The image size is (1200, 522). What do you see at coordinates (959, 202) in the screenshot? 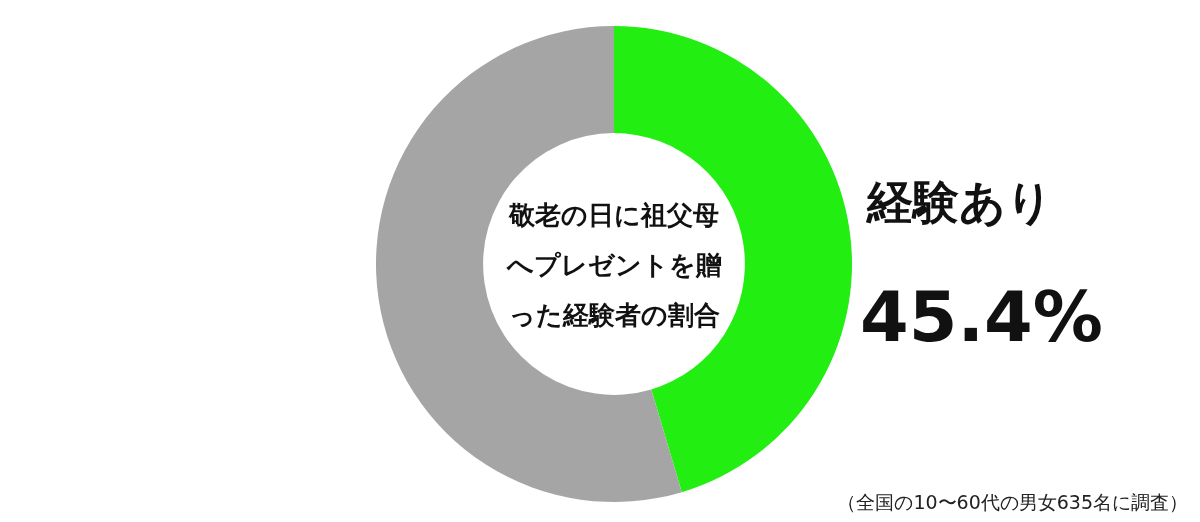
I see `slice-label: 経験あり` at bounding box center [959, 202].